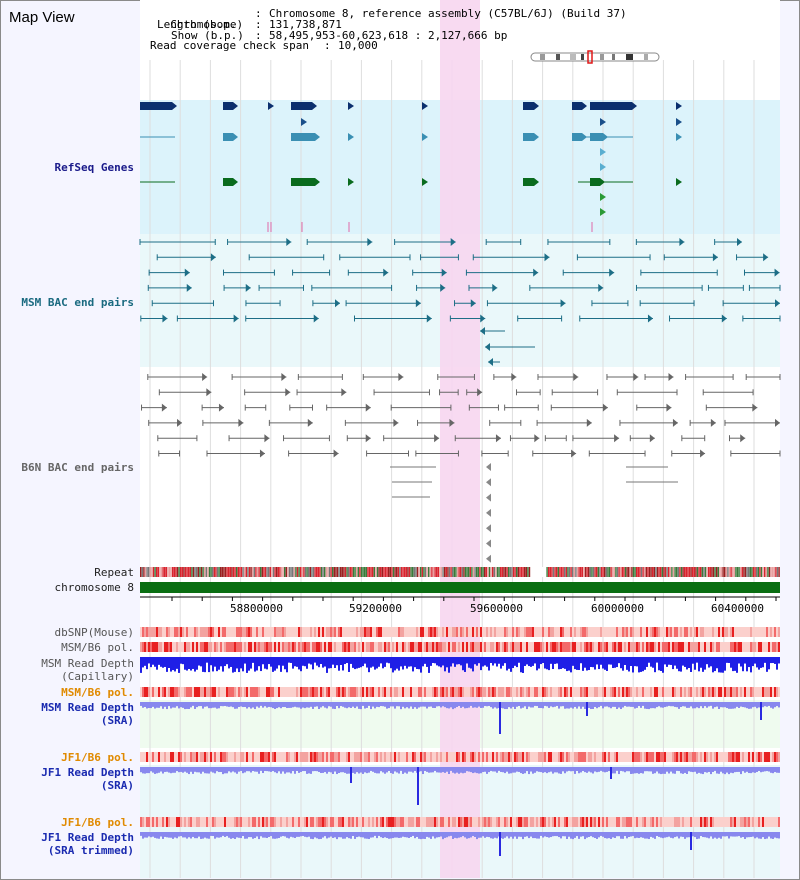  What do you see at coordinates (87, 707) in the screenshot?
I see `track-label-msm-depth-sra: MSM Read Depth` at bounding box center [87, 707].